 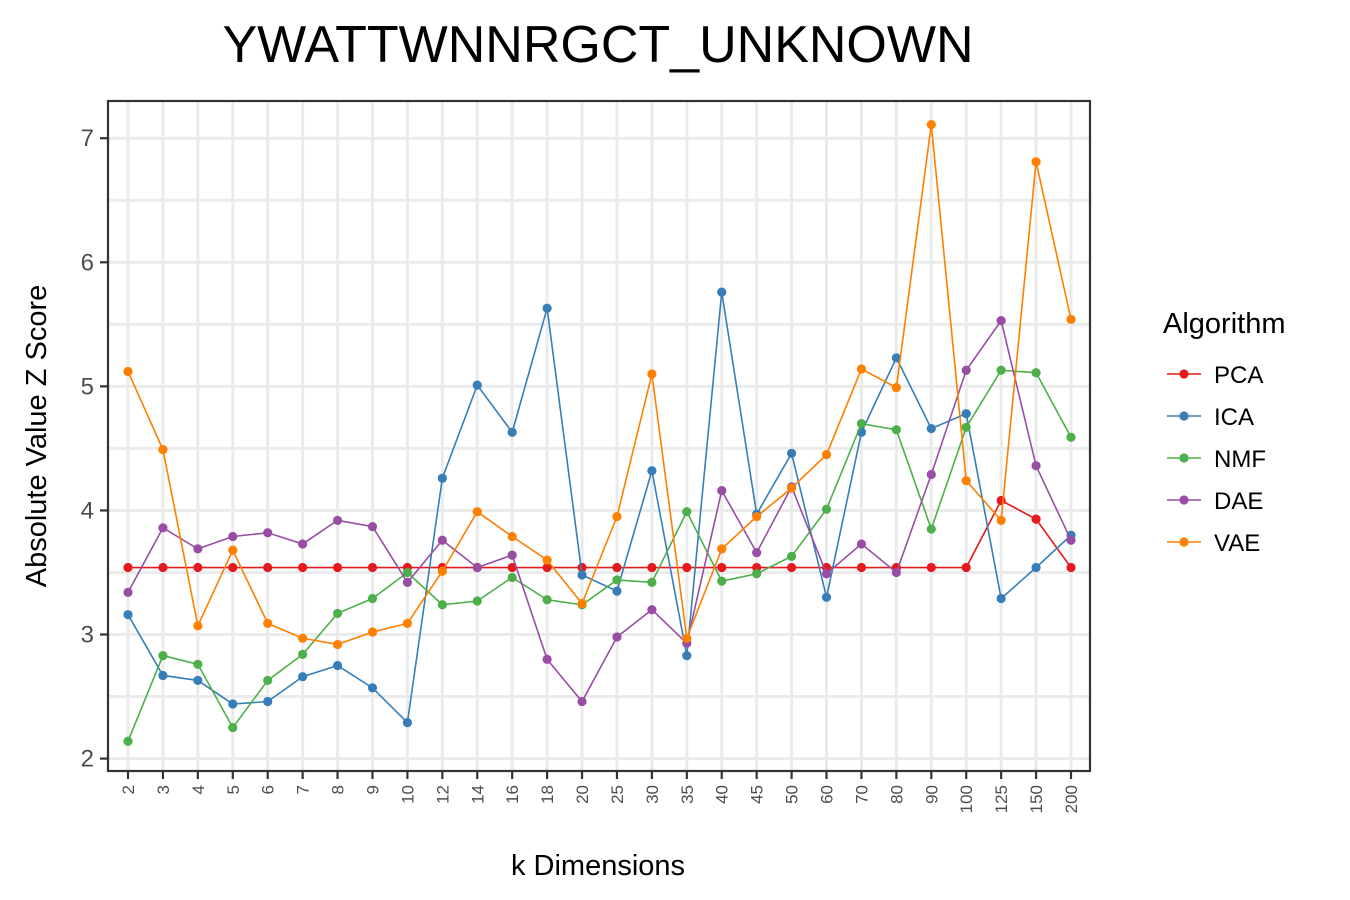 What do you see at coordinates (1240, 459) in the screenshot?
I see `legend-label-nmf: NMF` at bounding box center [1240, 459].